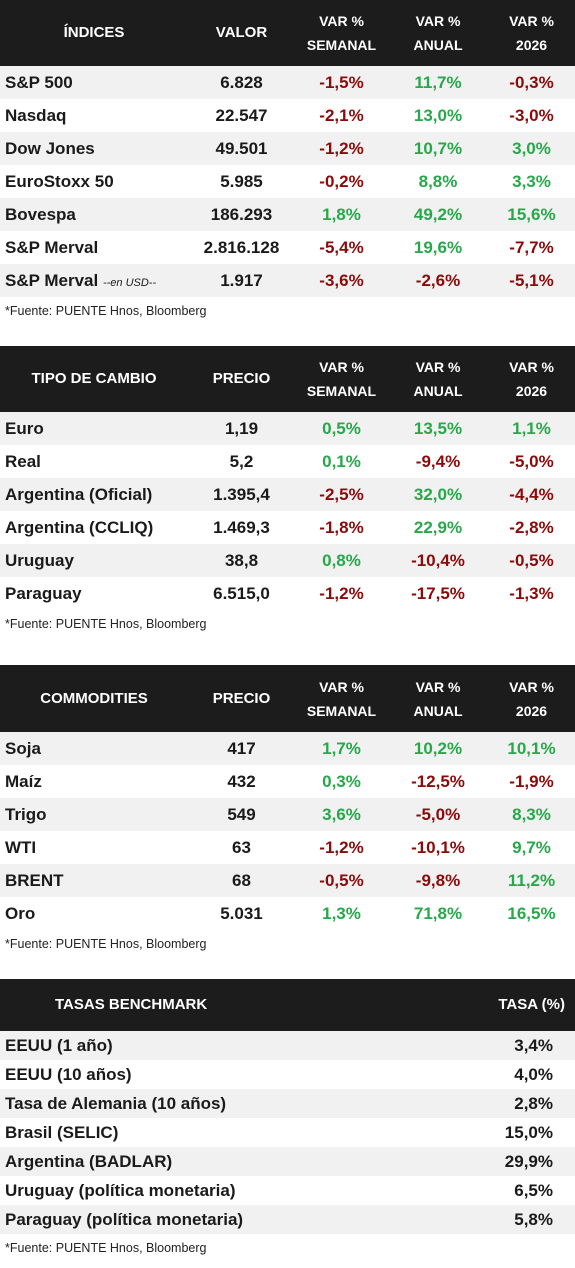 The height and width of the screenshot is (1268, 575). What do you see at coordinates (531, 593) in the screenshot?
I see `table-cell: -1,3%` at bounding box center [531, 593].